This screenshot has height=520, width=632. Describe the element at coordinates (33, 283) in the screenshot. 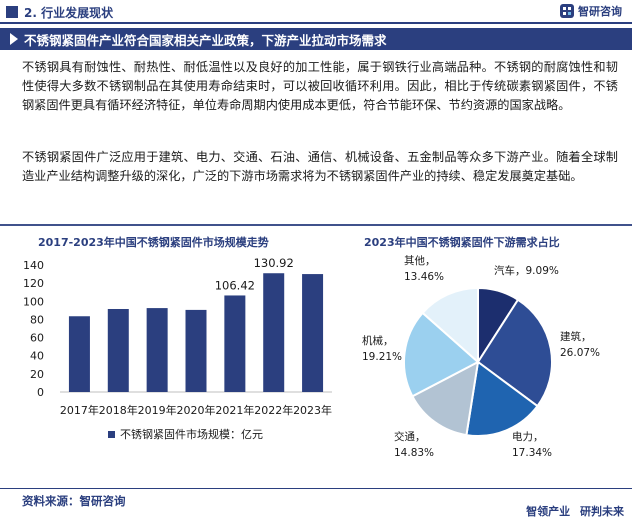

I see `y-tick-label: 120` at that location.